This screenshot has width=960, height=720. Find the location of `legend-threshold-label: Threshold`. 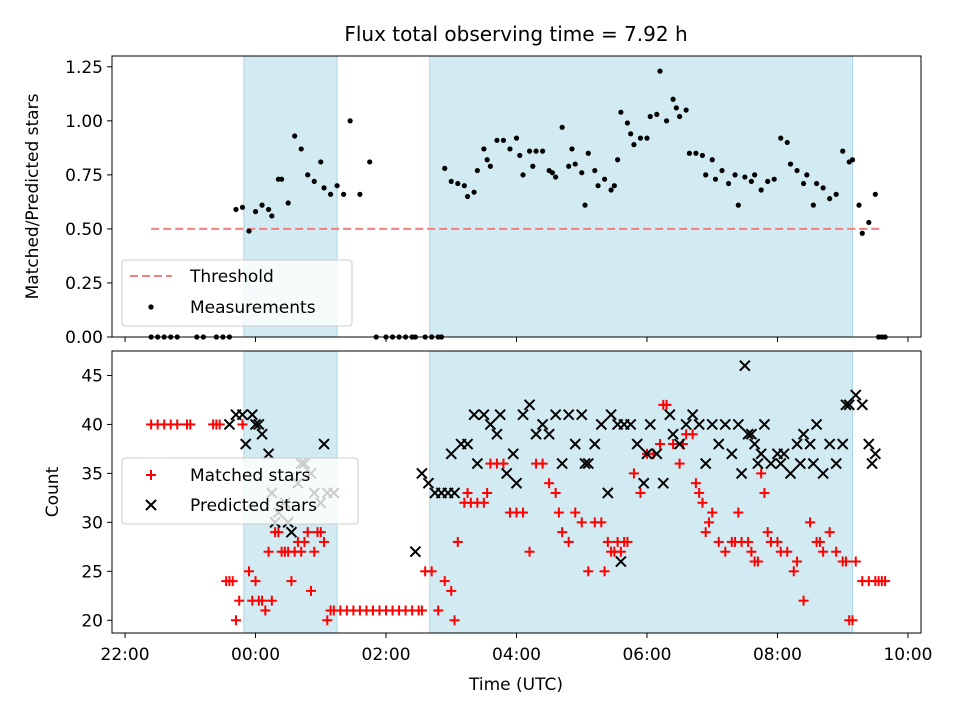

legend-threshold-label: Threshold is located at coordinates (231, 277).